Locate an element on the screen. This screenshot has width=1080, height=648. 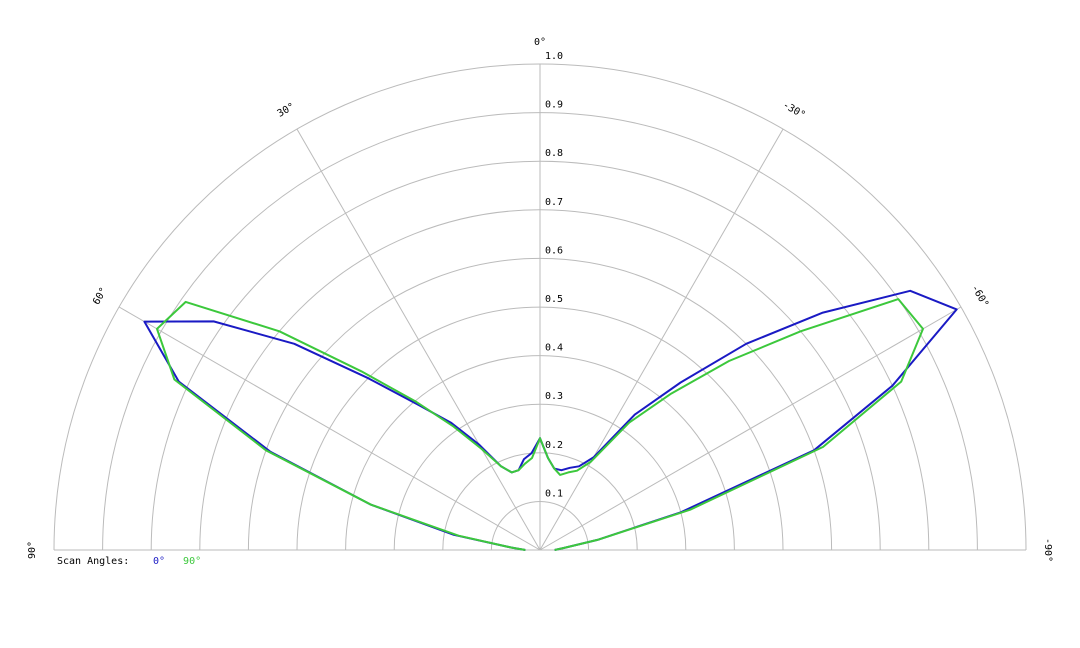
r-tick-label: 0.8 is located at coordinates (554, 153).